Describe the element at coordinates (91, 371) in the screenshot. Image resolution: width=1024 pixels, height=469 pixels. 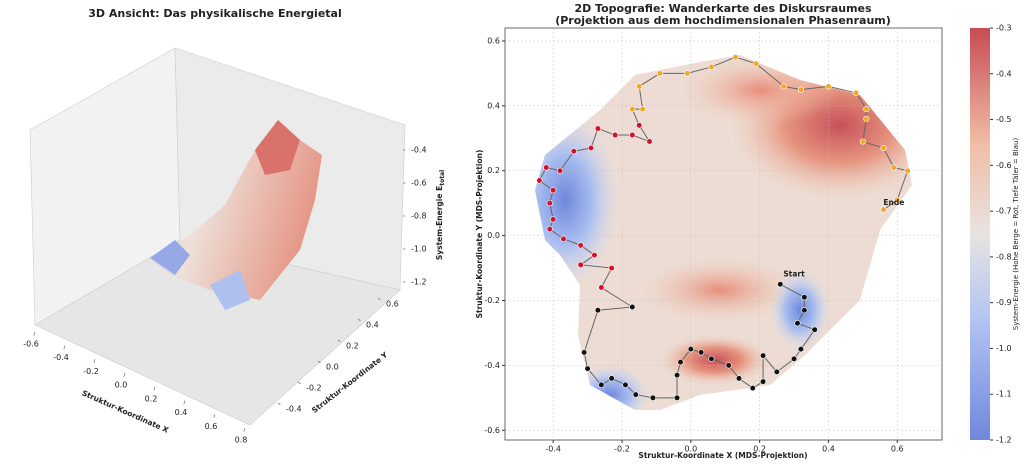
I see `tick-label: -0.2` at that location.